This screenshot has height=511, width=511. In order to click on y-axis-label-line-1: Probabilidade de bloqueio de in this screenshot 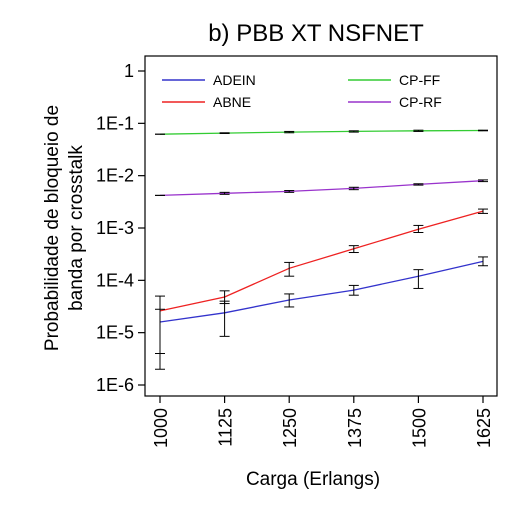, I will do `click(52, 228)`.